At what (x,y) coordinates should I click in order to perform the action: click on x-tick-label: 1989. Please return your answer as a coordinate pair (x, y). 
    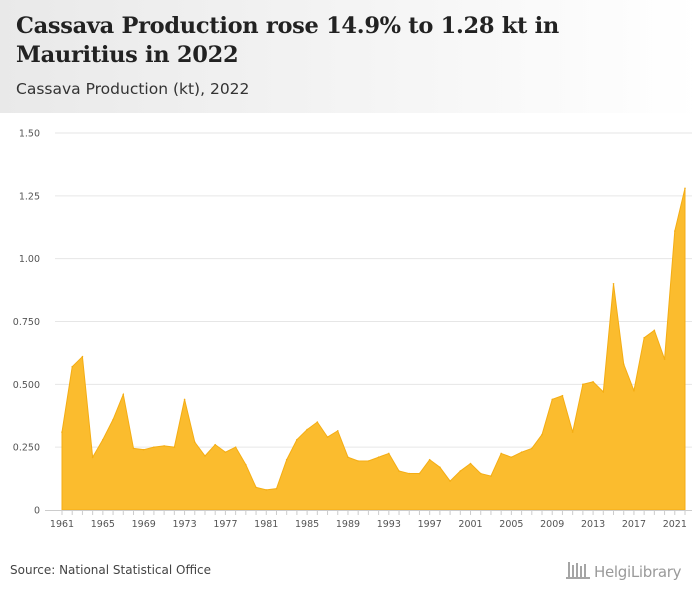
    Looking at the image, I should click on (348, 524).